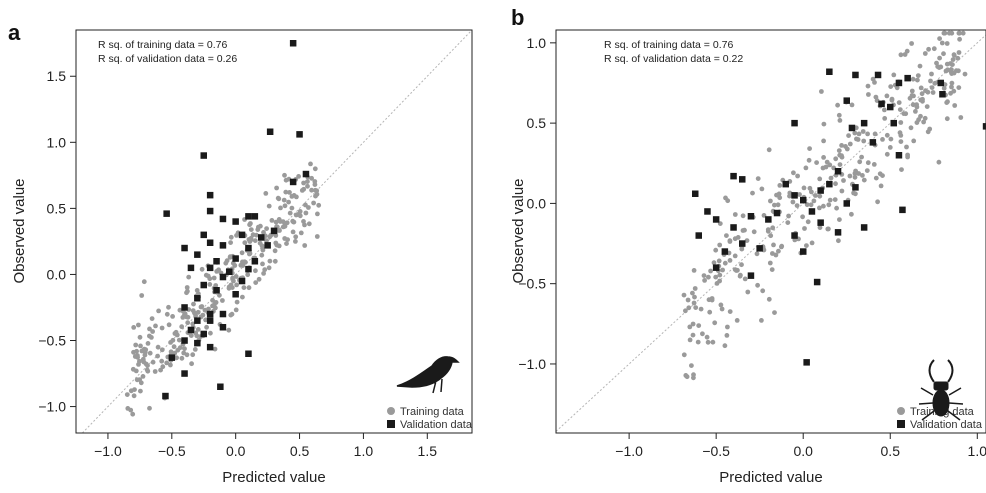 Image resolution: width=986 pixels, height=493 pixels. I want to click on x-tick-label: 0.0, so click(803, 451).